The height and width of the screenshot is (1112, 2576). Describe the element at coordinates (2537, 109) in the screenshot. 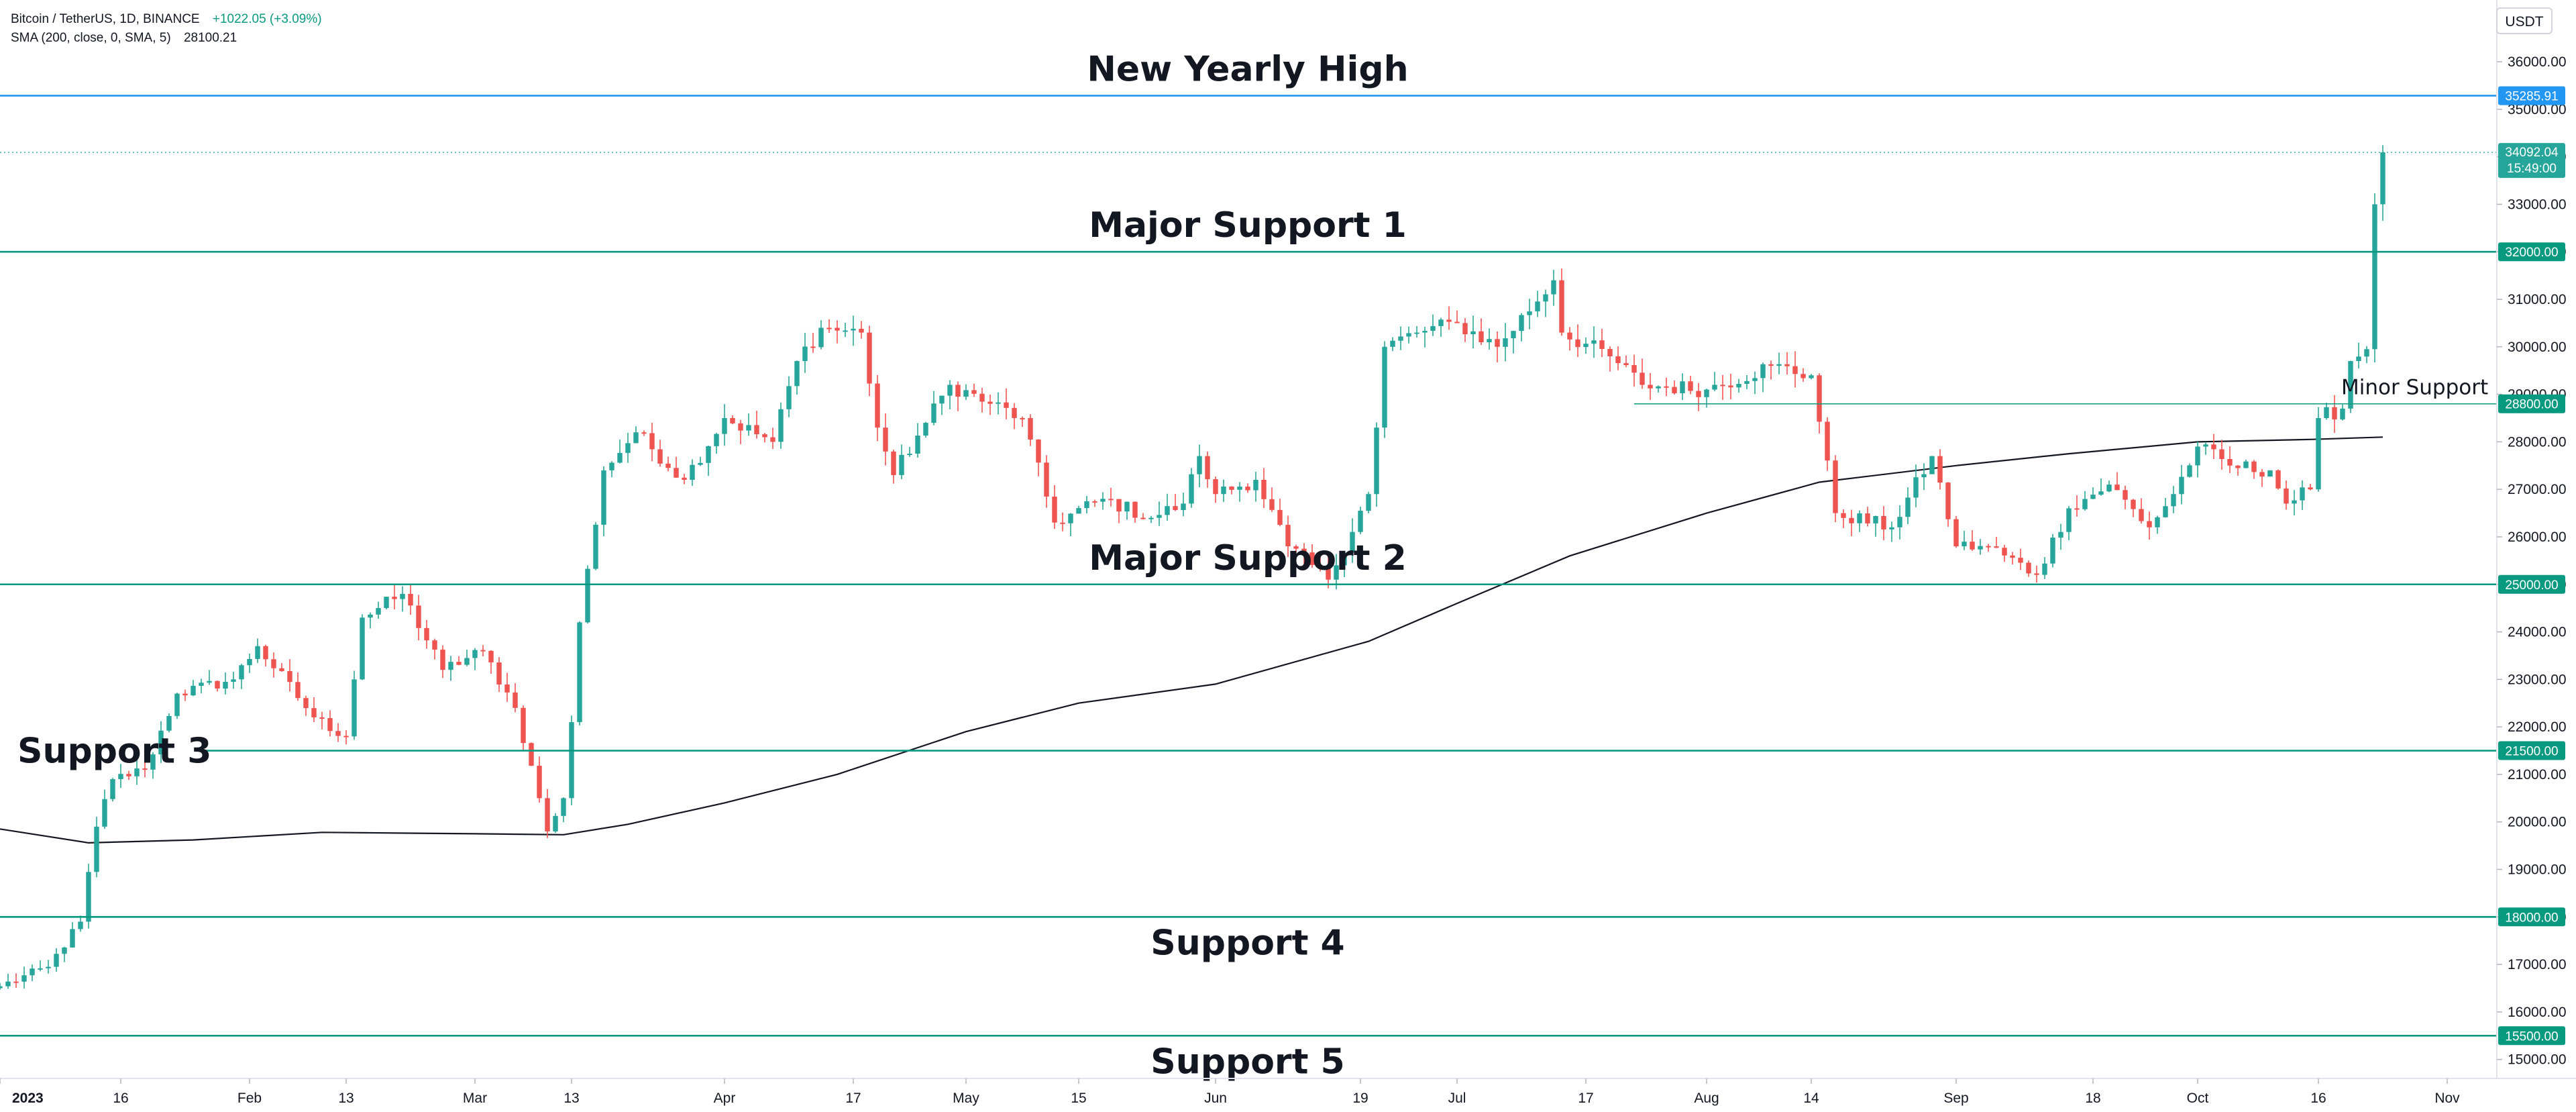

I see `y-tick-label: 35000.00` at that location.